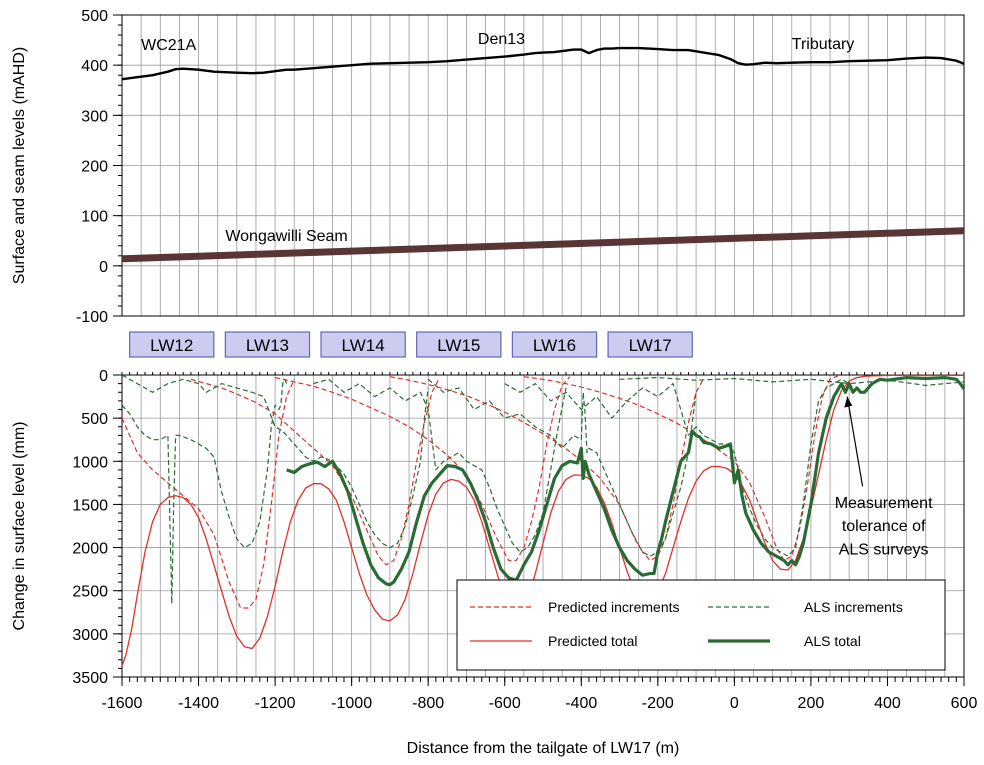  Describe the element at coordinates (90, 592) in the screenshot. I see `bottom-y-tick-label: 2500` at that location.